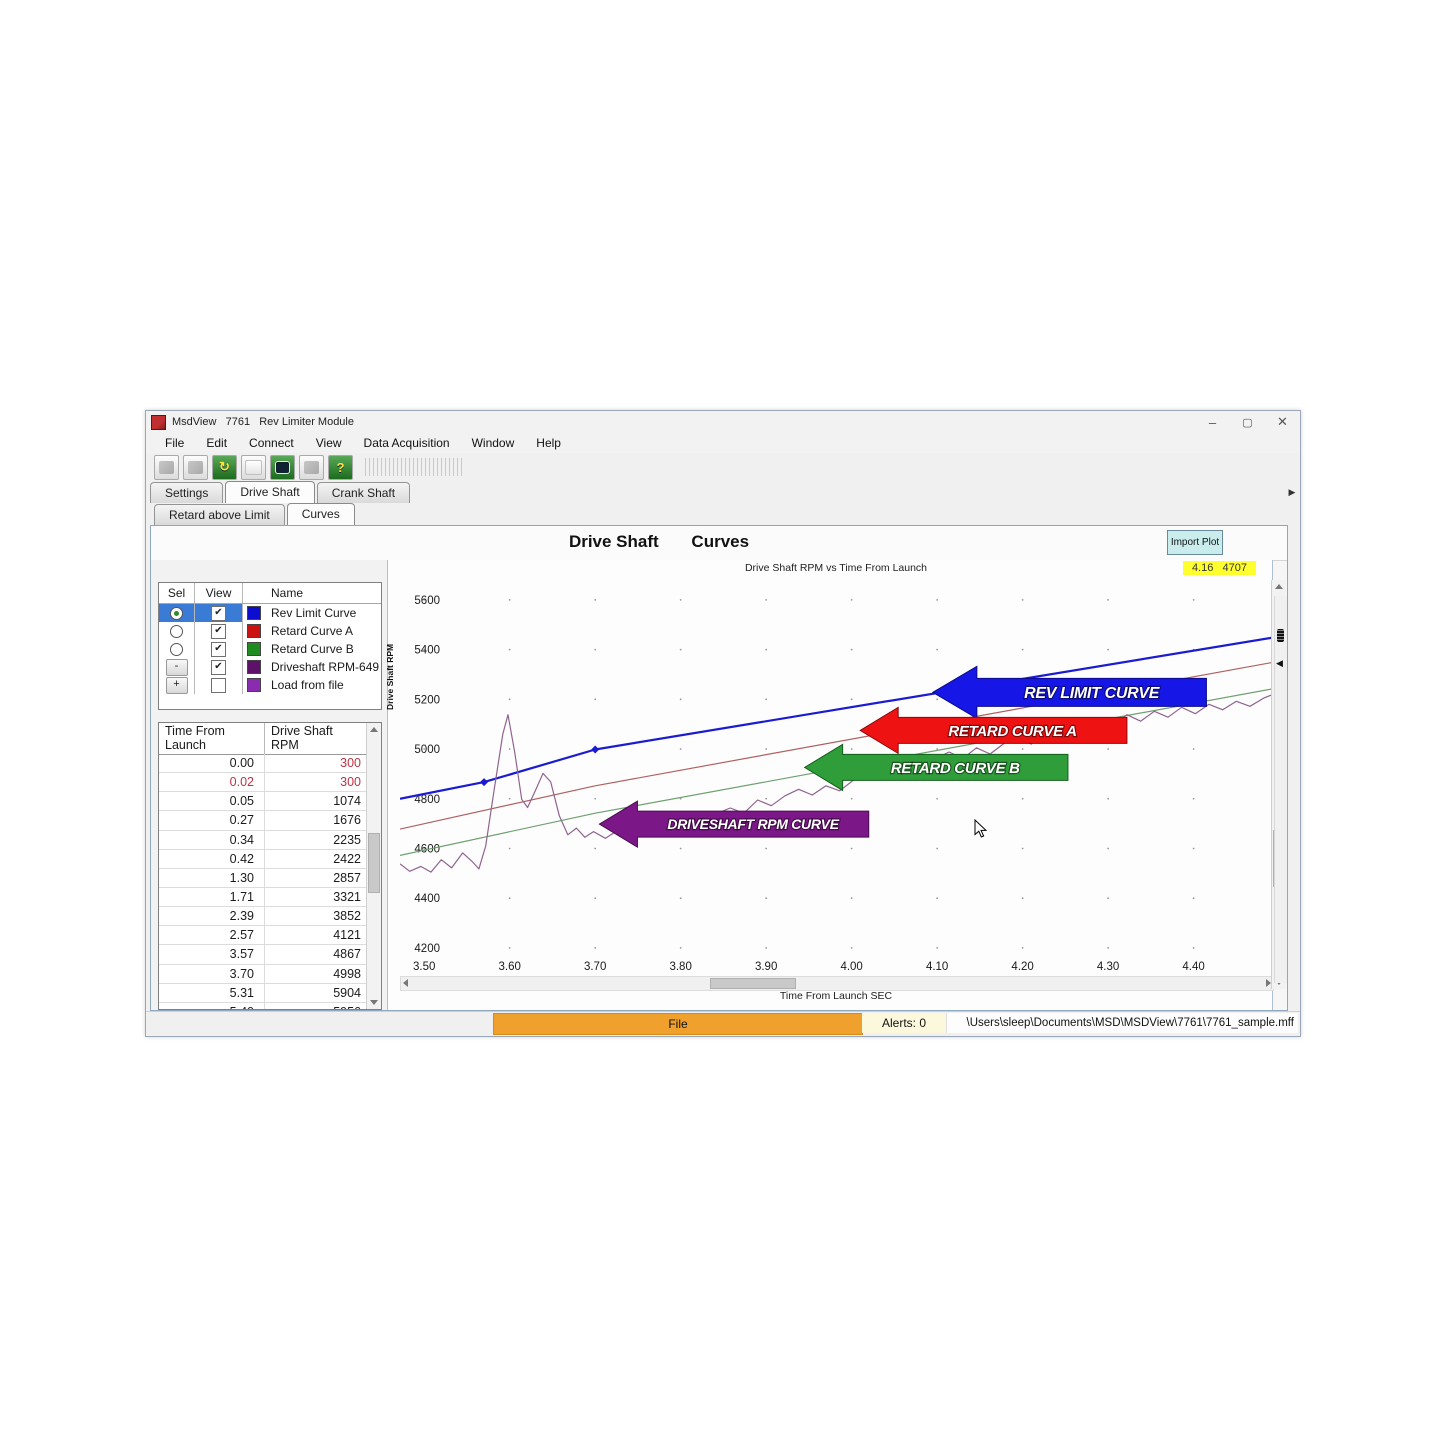 The image size is (1445, 1445). I want to click on cell-rpm: 3852, so click(347, 916).